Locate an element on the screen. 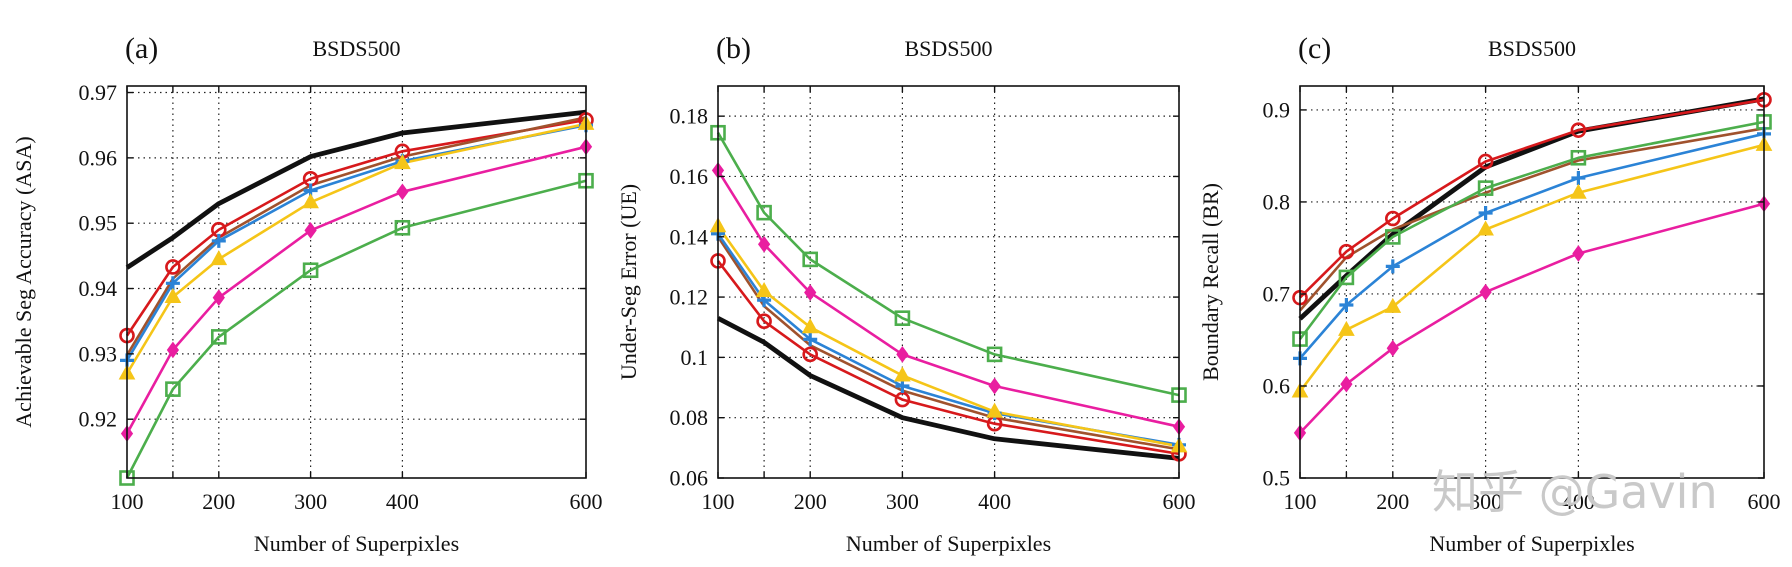  y-tick-label: 0.97 is located at coordinates (98, 92).